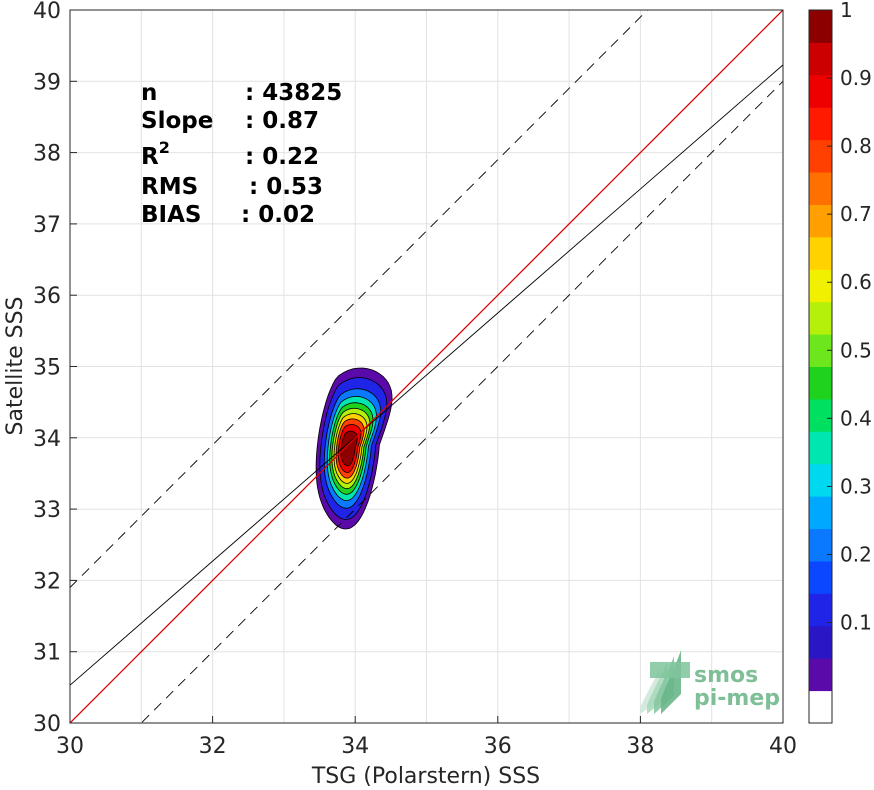  I want to click on stat-value: : 43825, so click(293, 93).